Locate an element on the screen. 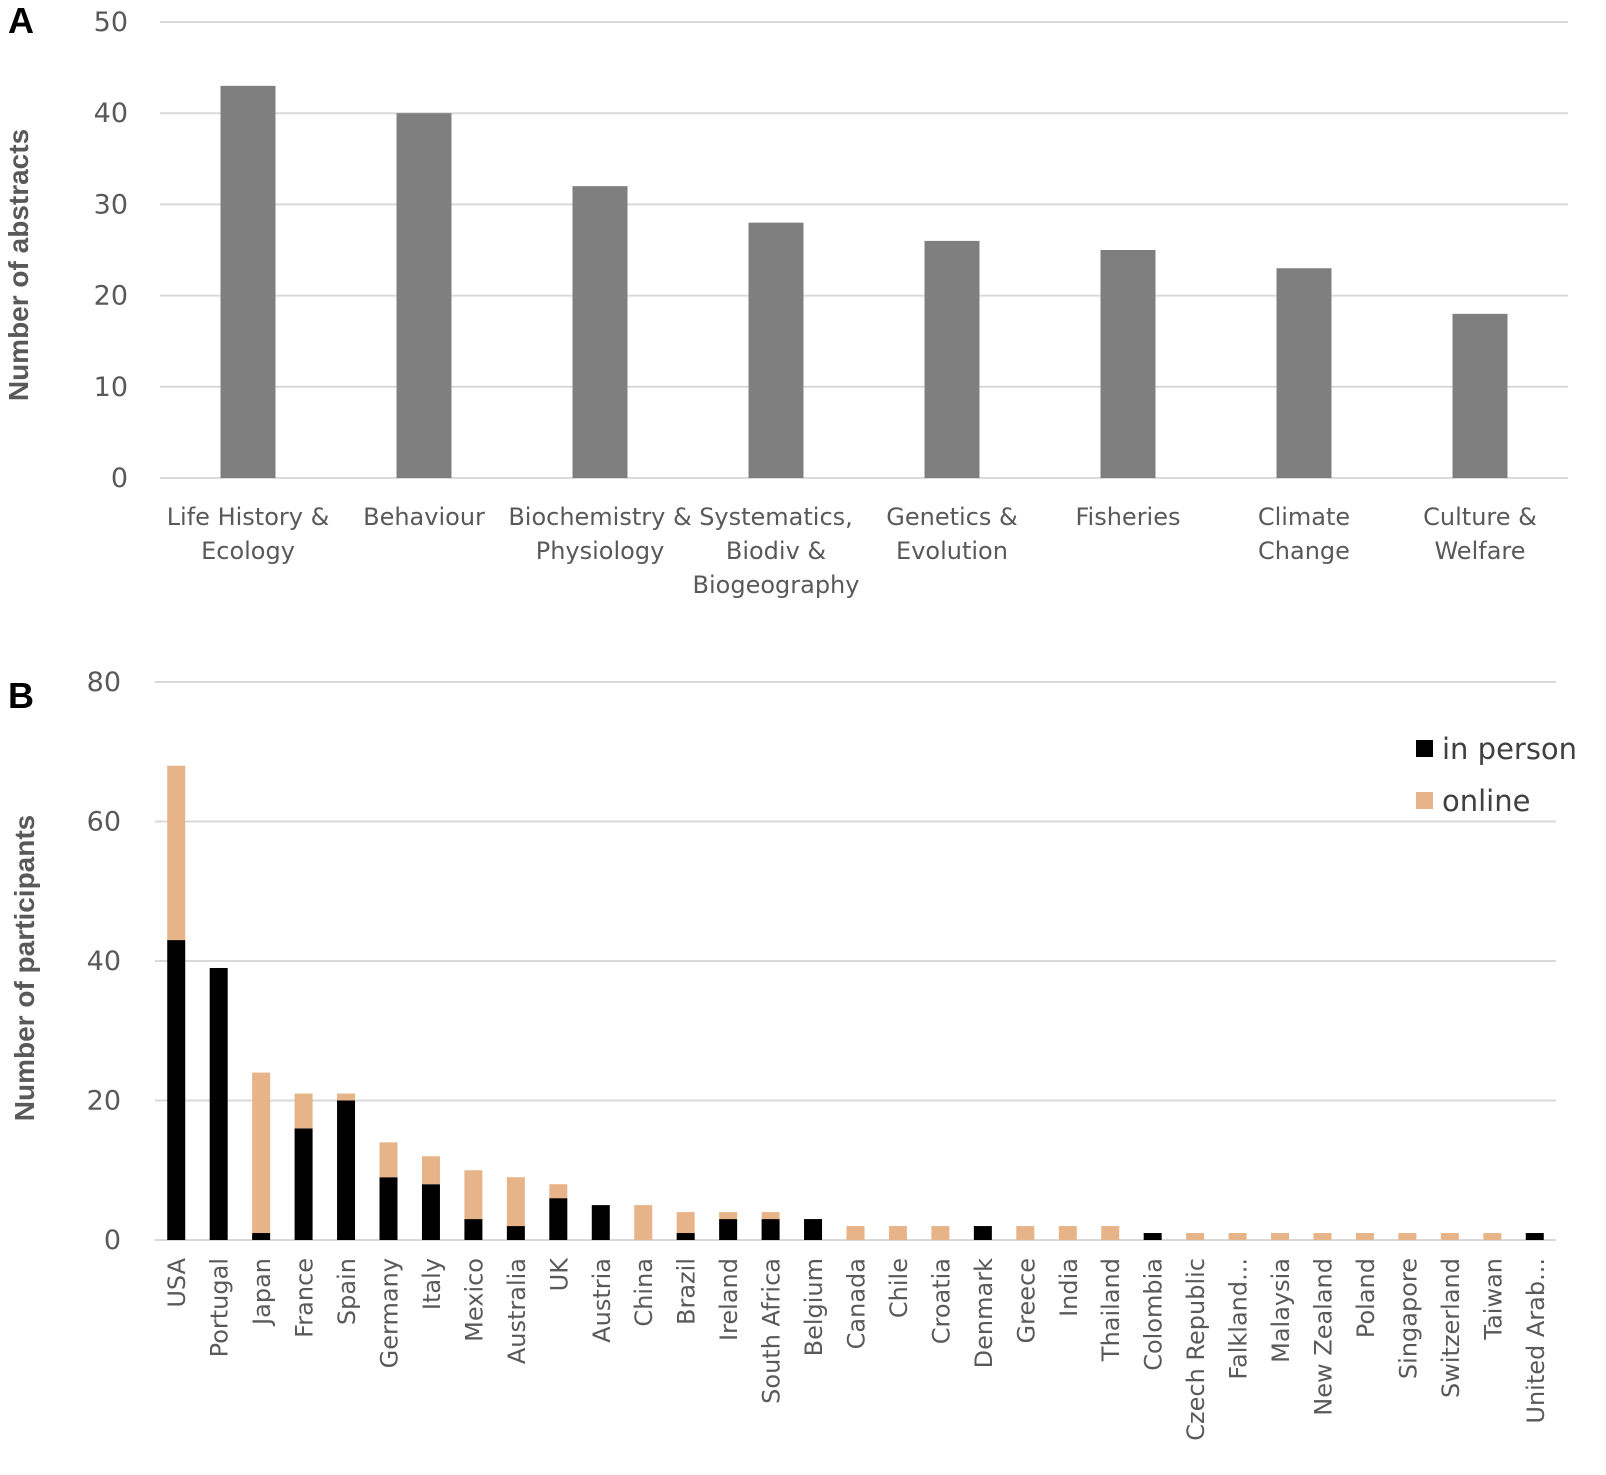 This screenshot has height=1475, width=1606. y-tick-b-0: 0 is located at coordinates (112, 1240).